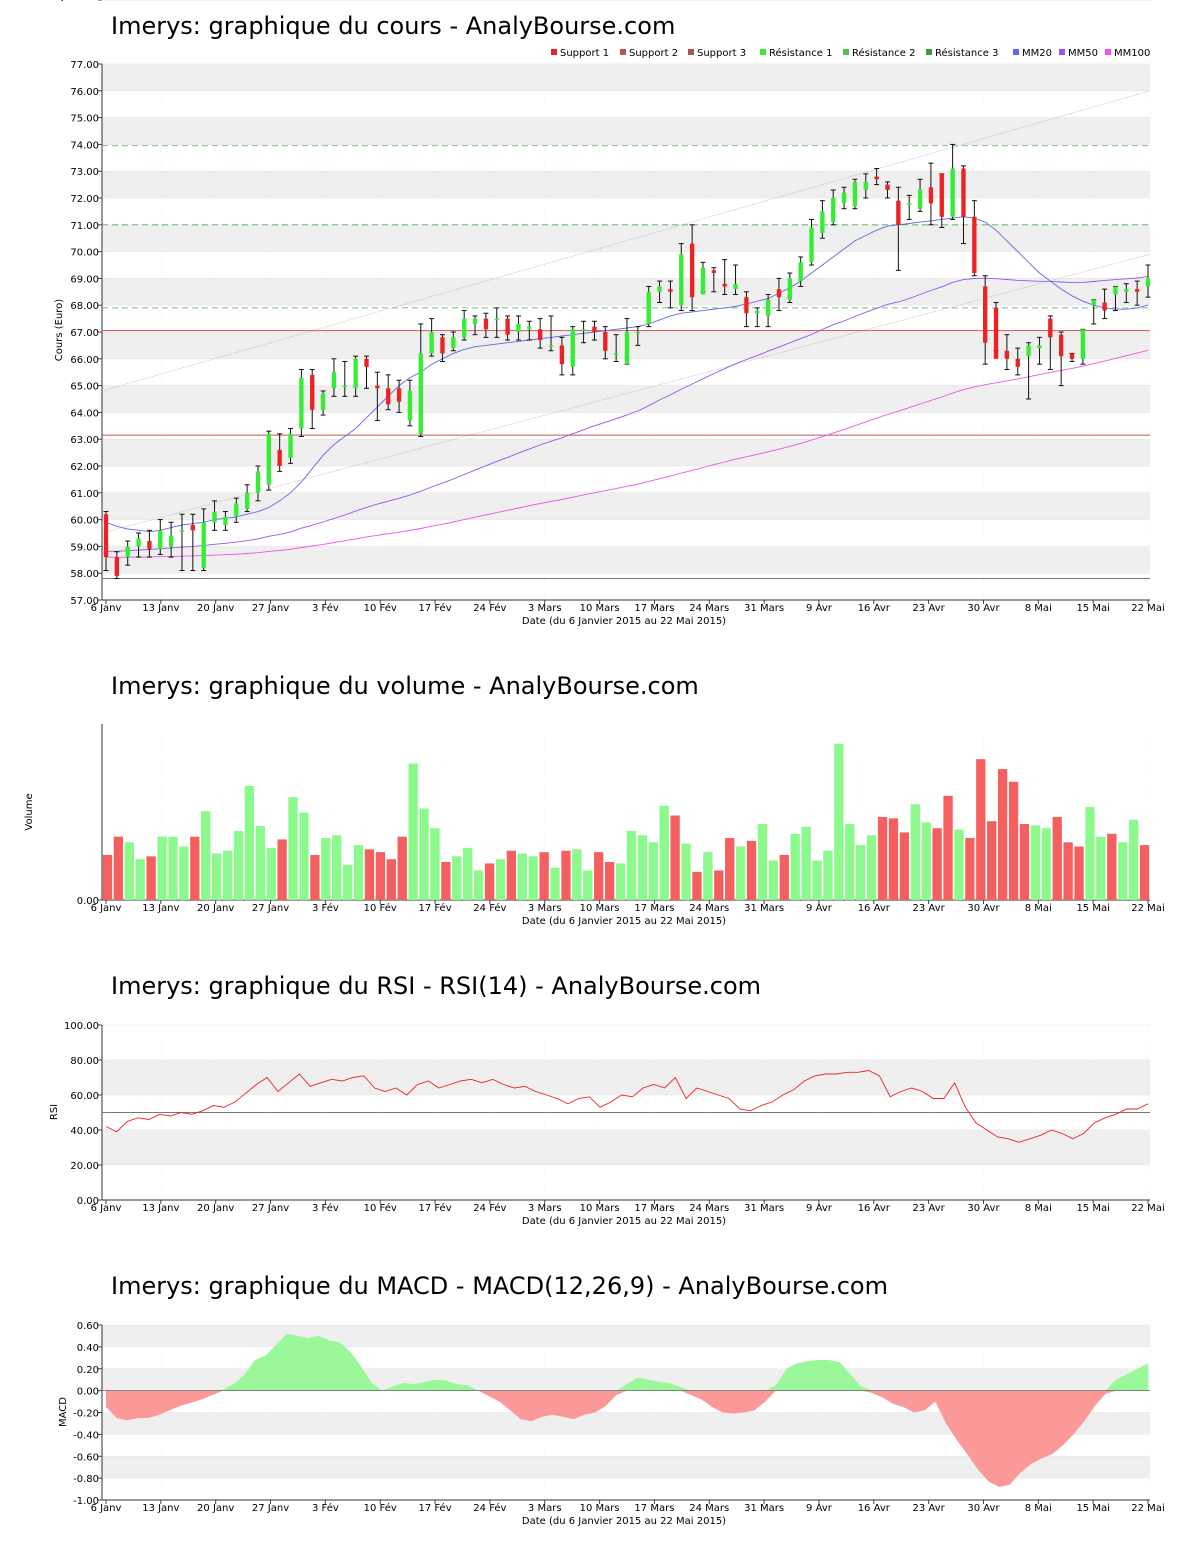  Describe the element at coordinates (624, 1221) in the screenshot. I see `rsi-x-axis-label: Date (du 6 Janvier 2015 au 22 Mai 2015)` at that location.